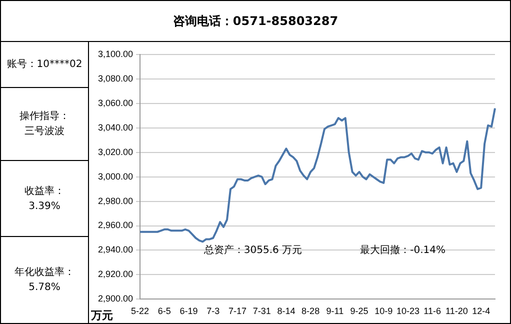 This screenshot has height=324, width=511. What do you see at coordinates (116, 53) in the screenshot?
I see `y-tick-label: 3,100.00` at bounding box center [116, 53].